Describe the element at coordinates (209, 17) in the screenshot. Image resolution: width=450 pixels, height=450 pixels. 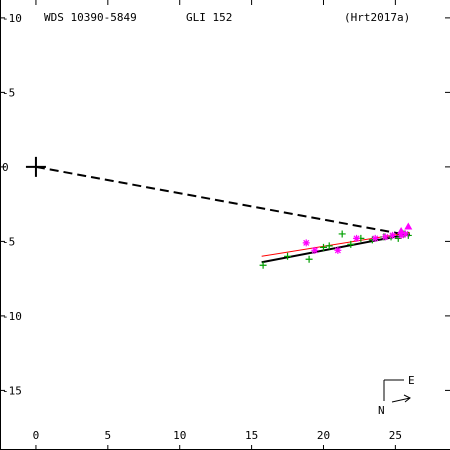
I see `header-discoverer: GLI 152` at that location.